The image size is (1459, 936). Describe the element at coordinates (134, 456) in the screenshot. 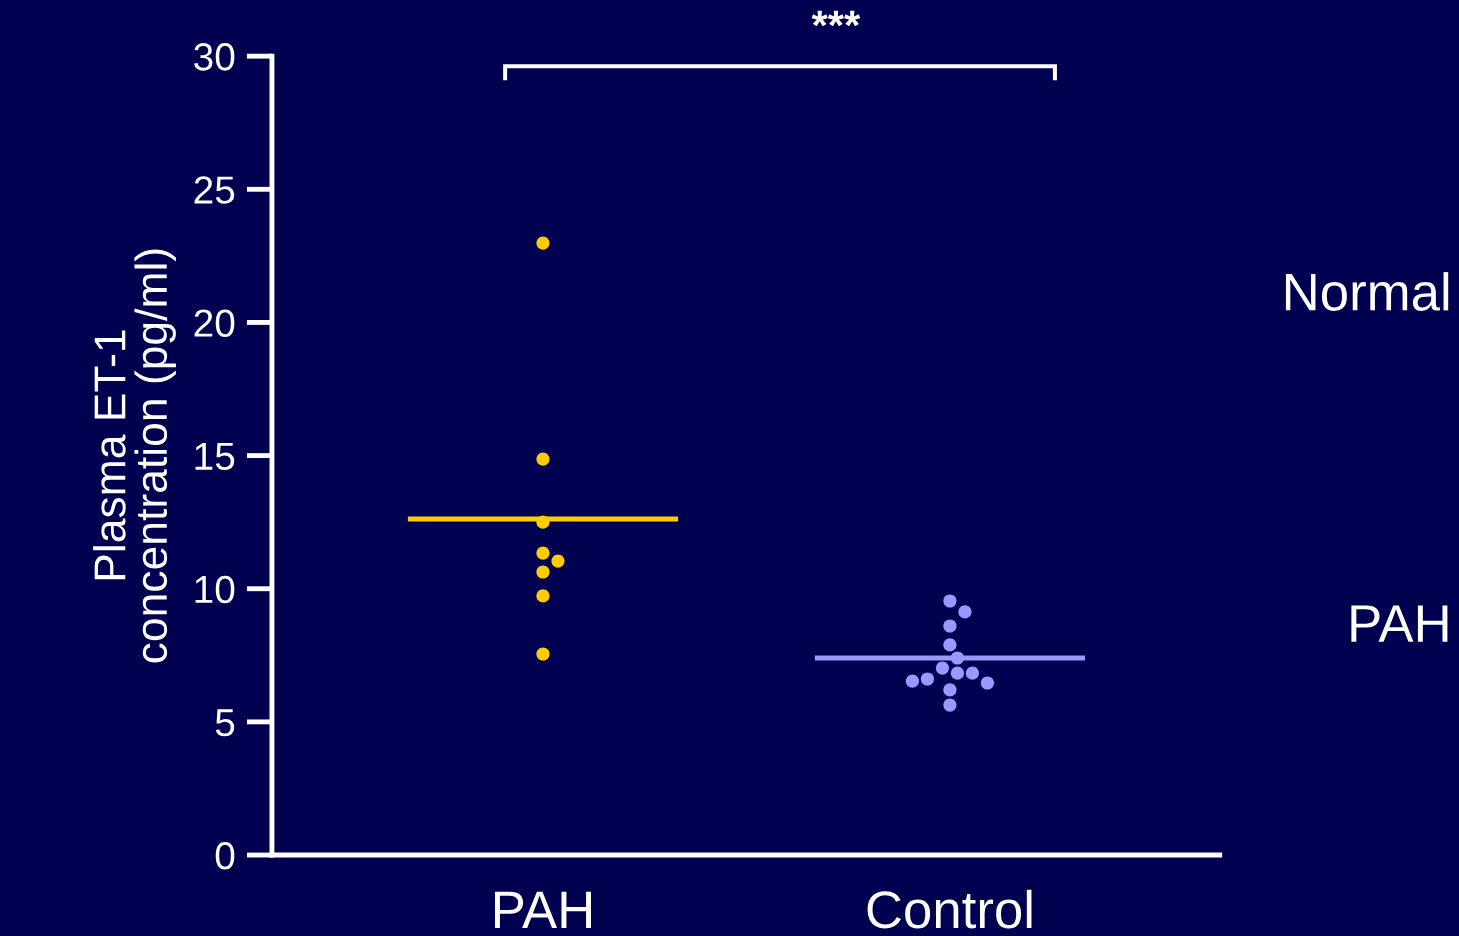

I see `y-axis-title: Plasma ET-1 concentration (pg/ml)` at that location.